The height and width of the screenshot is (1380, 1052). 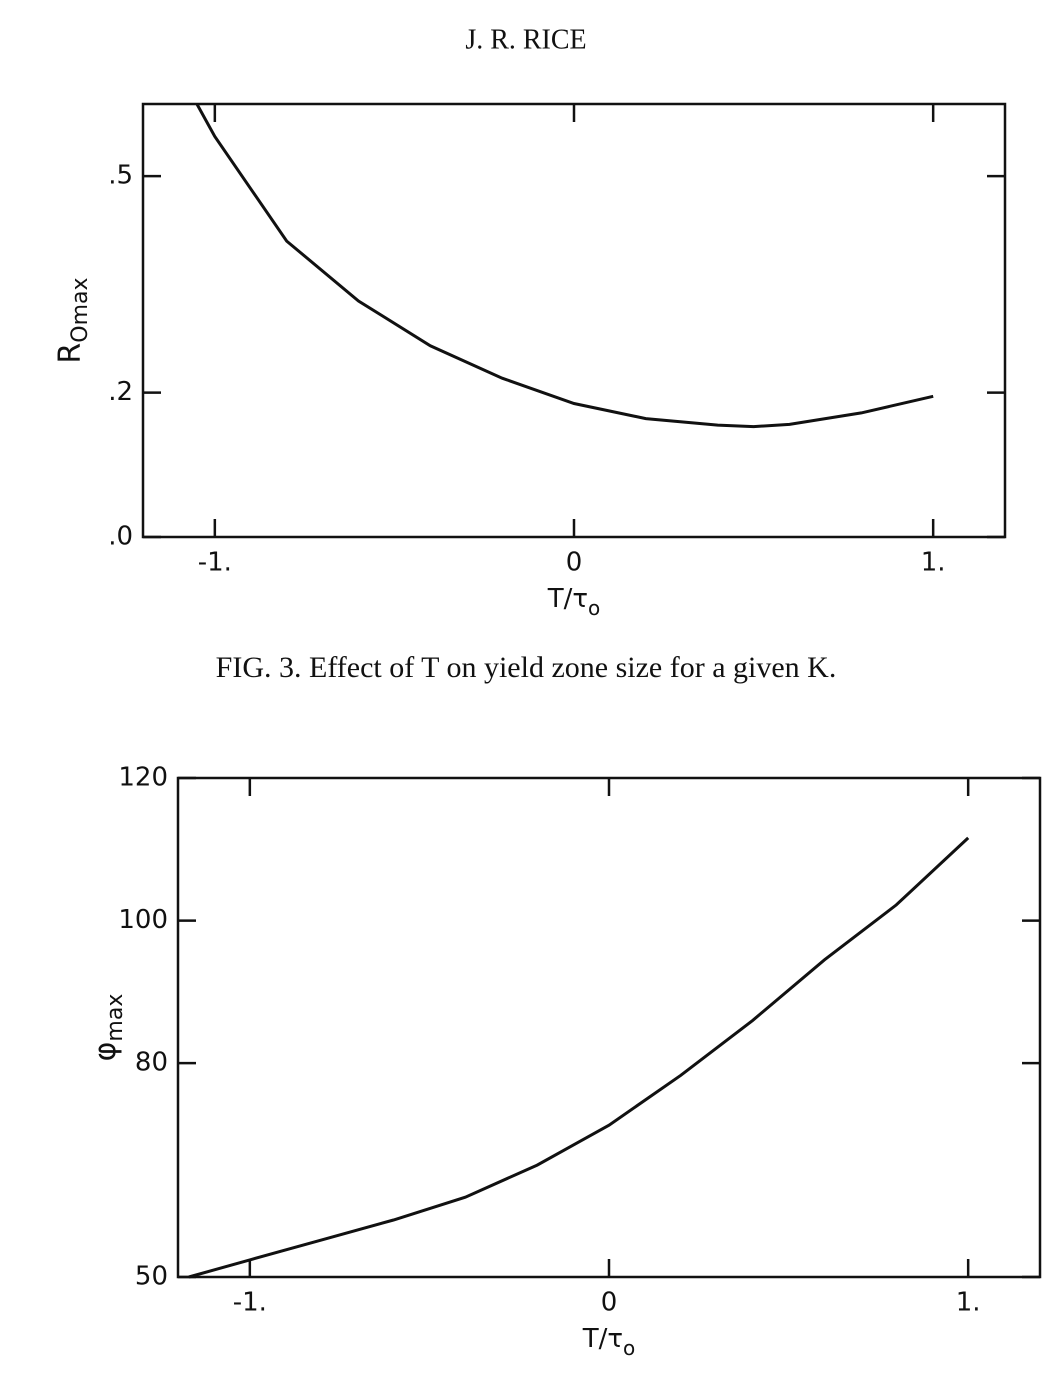 What do you see at coordinates (143, 778) in the screenshot?
I see `y-tick-label: 120` at bounding box center [143, 778].